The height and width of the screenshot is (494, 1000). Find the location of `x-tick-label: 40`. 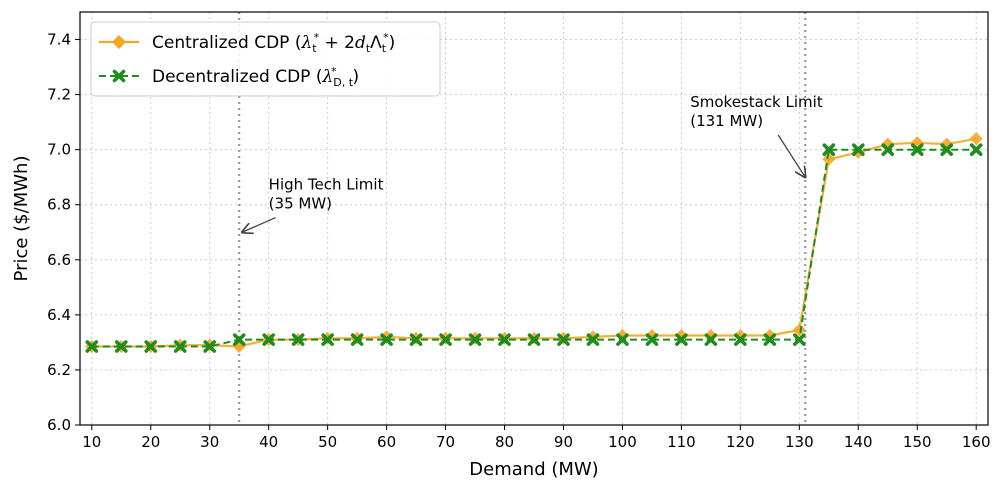

x-tick-label: 40 is located at coordinates (268, 442).